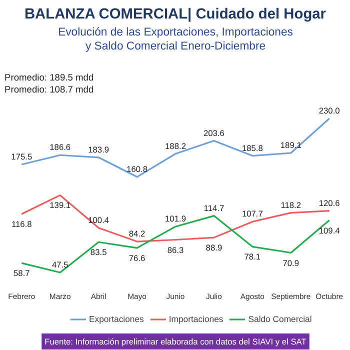 The width and height of the screenshot is (350, 350). Describe the element at coordinates (60, 205) in the screenshot. I see `data-label: 139.1` at that location.